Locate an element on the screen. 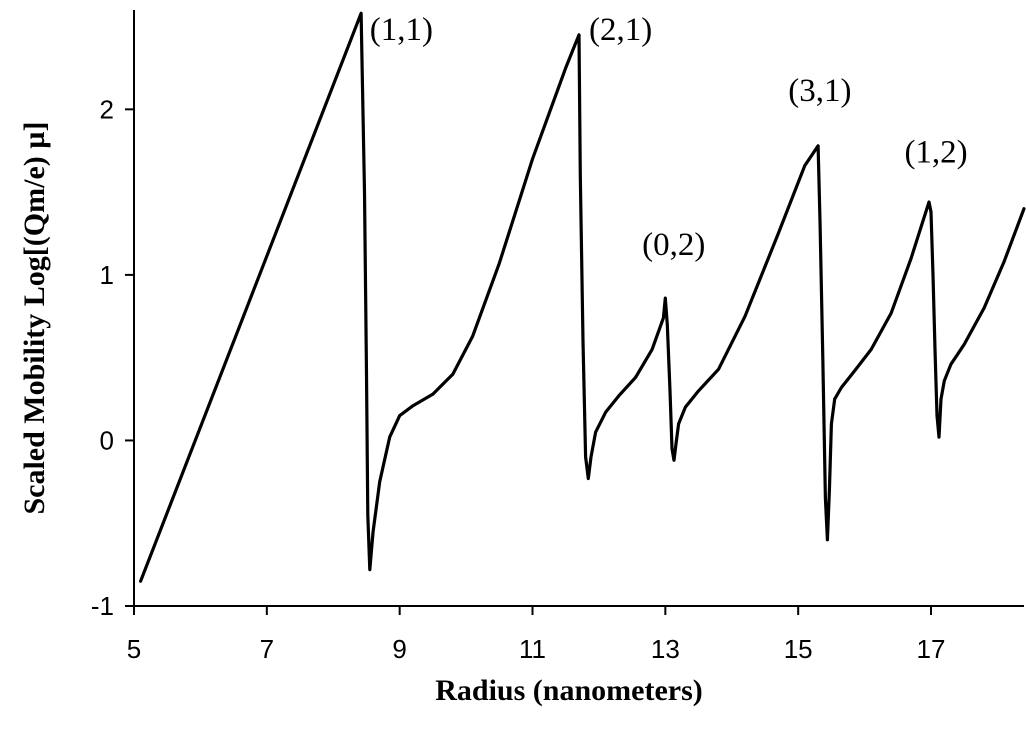 This screenshot has height=729, width=1026. annotation-label: (3,1) is located at coordinates (819, 91).